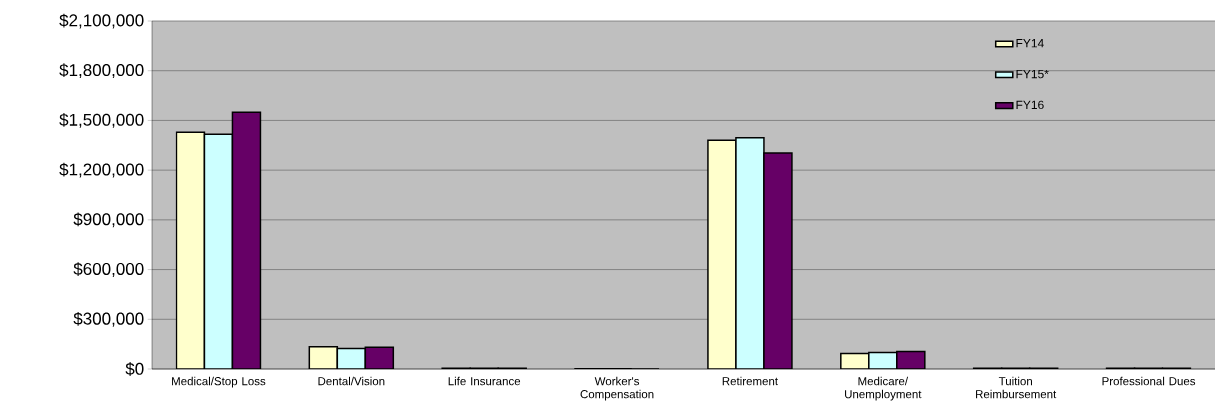 The image size is (1220, 413). What do you see at coordinates (108, 220) in the screenshot?
I see `y-tick-label: $900,000` at bounding box center [108, 220].